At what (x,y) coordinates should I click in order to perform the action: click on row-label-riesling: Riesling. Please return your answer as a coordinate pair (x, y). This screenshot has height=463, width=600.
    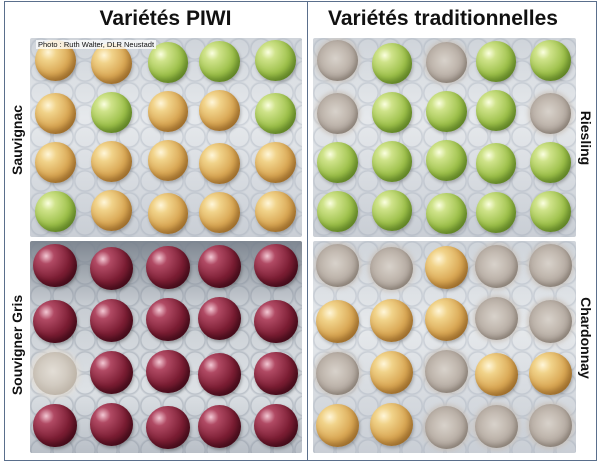
    Looking at the image, I should click on (586, 138).